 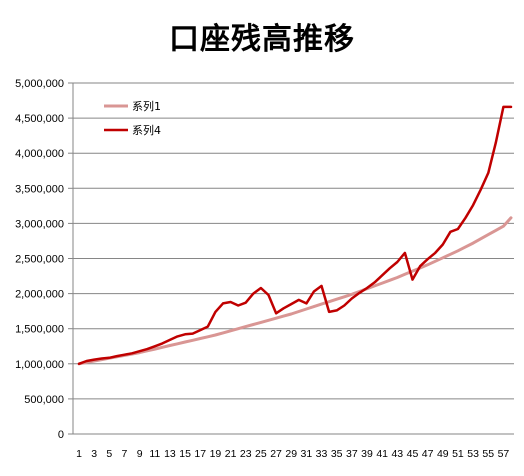 I want to click on y-tick-label: 5,000,000, so click(x=39, y=84).